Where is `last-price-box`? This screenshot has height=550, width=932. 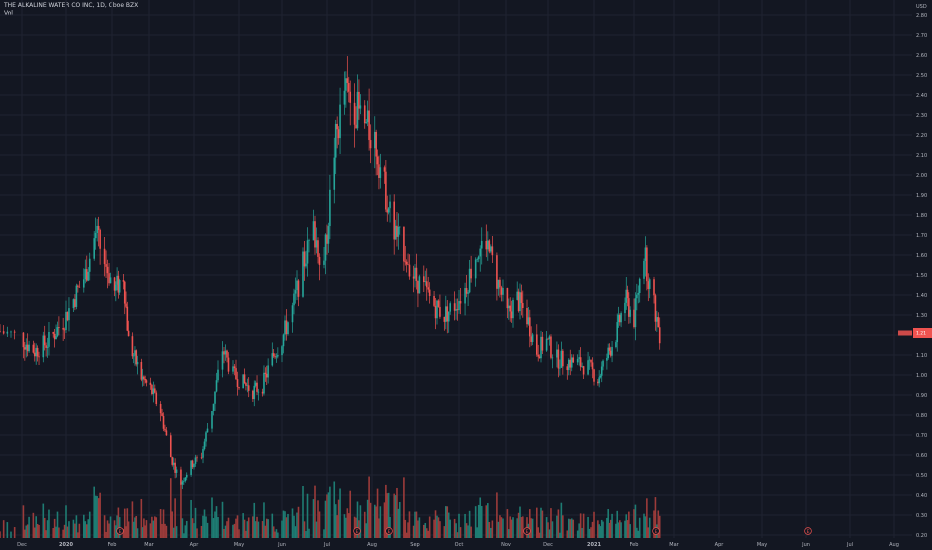
last-price-box is located at coordinates (922, 333).